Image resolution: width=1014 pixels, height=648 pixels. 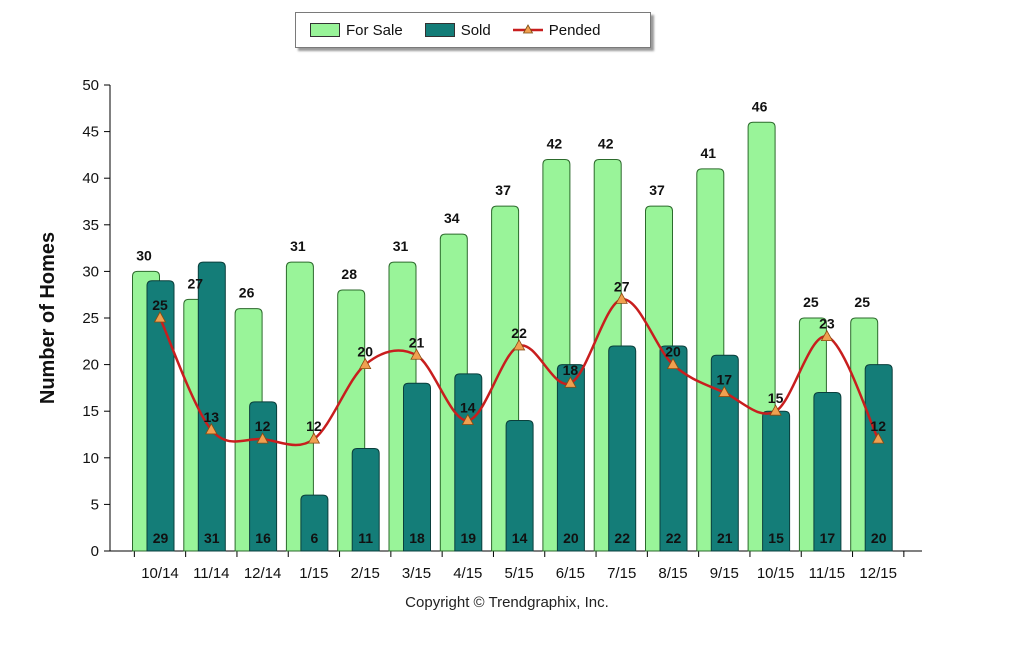 I want to click on x-tick-label: 1/15, so click(x=313, y=573).